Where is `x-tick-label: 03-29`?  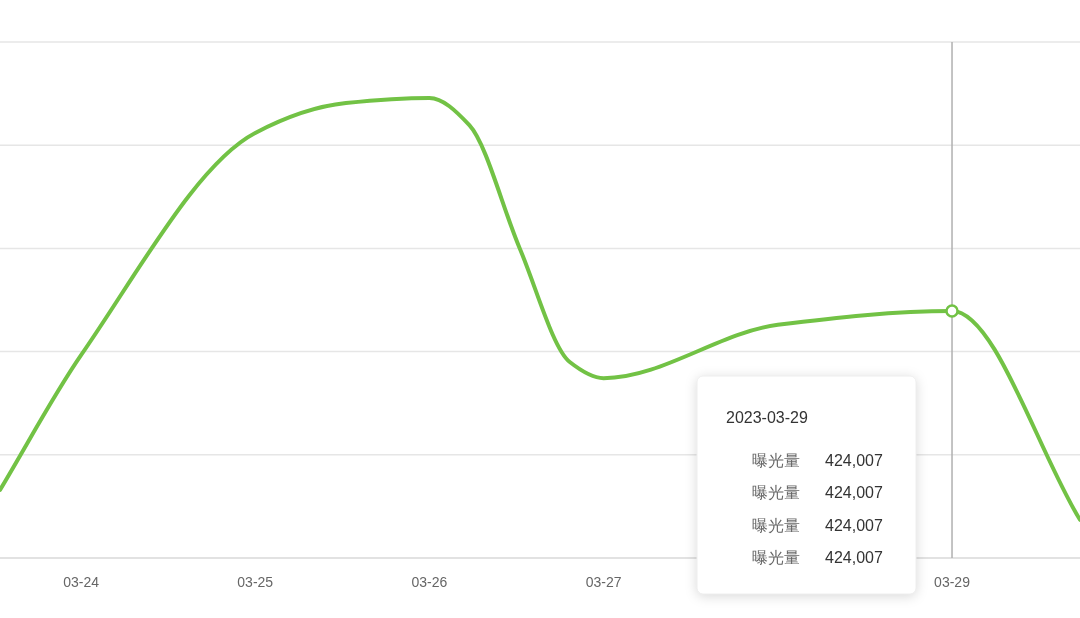 x-tick-label: 03-29 is located at coordinates (952, 582).